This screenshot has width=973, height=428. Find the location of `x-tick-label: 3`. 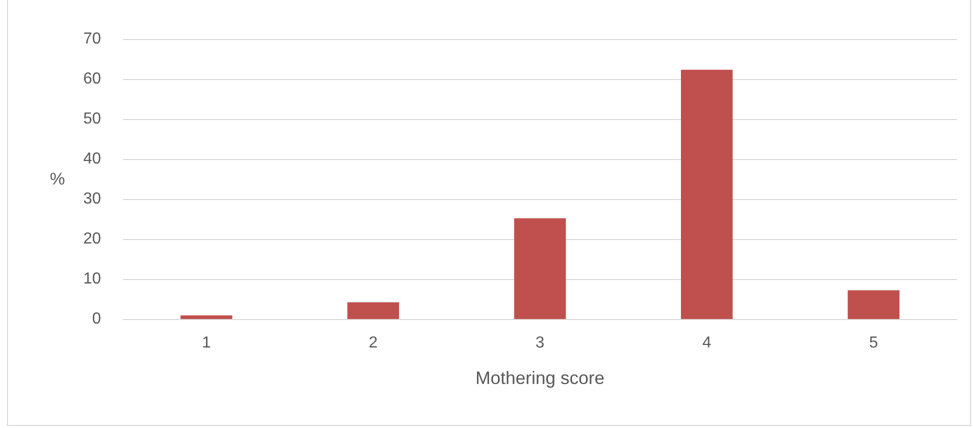

x-tick-label: 3 is located at coordinates (540, 343).